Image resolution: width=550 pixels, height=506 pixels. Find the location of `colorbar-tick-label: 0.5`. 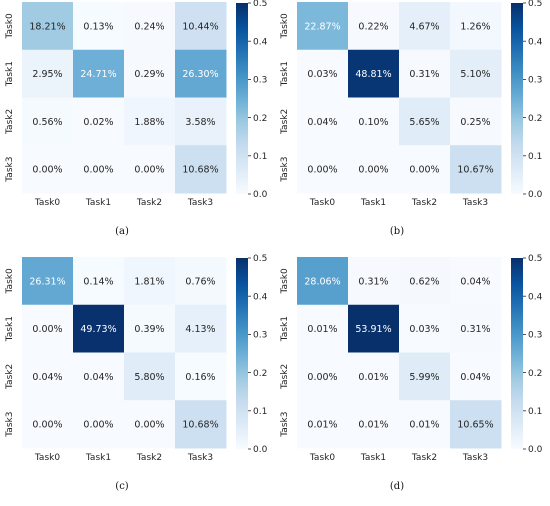

colorbar-tick-label: 0.5 is located at coordinates (260, 259).